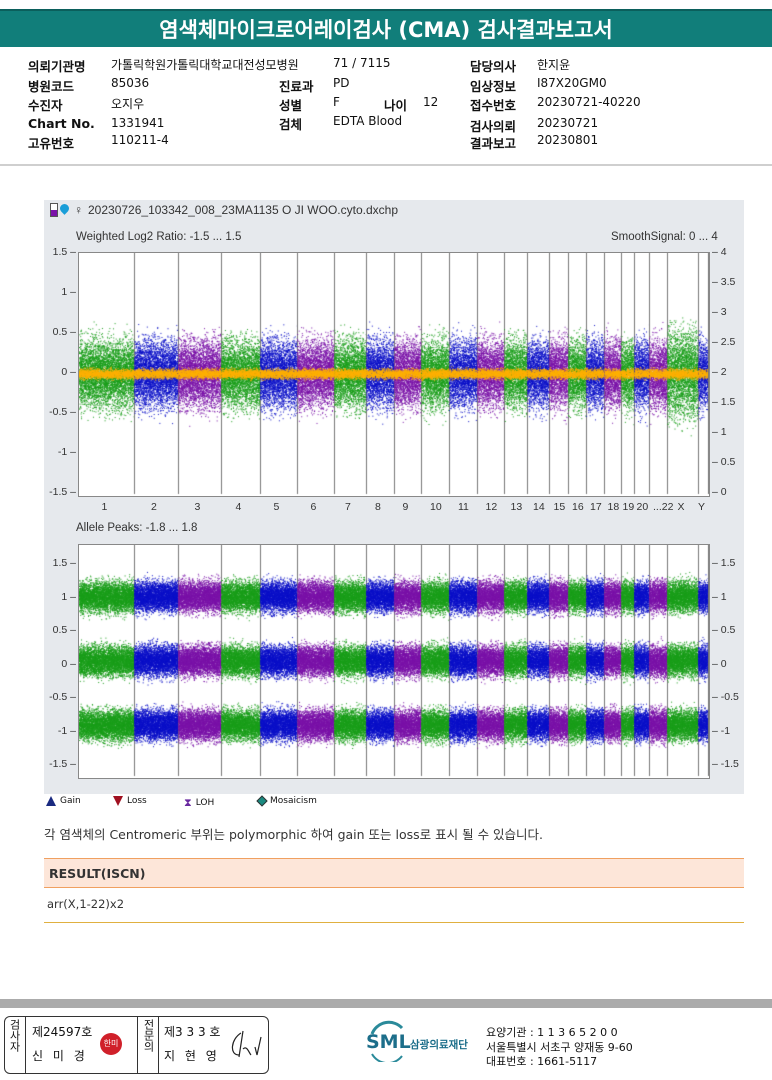 The image size is (772, 1080). Describe the element at coordinates (64, 332) in the screenshot. I see `top-left-tick: 0.5 –` at that location.